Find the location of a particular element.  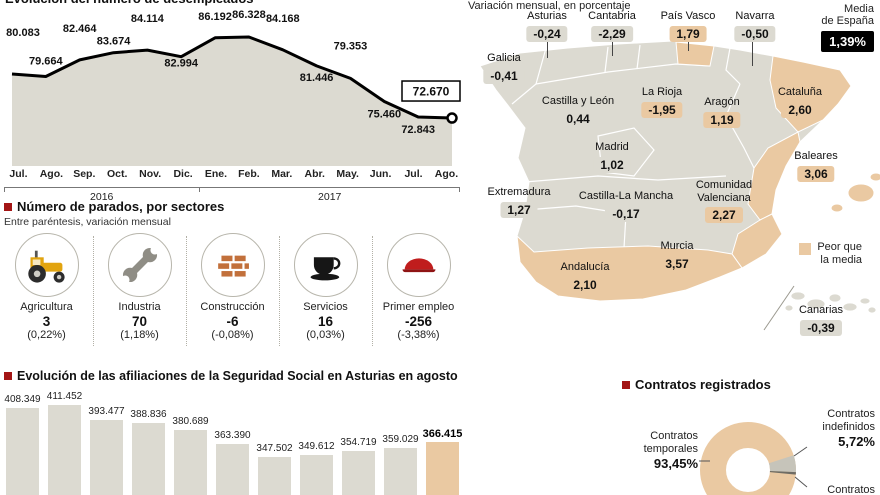

sector-label: Servicios is located at coordinates (325, 307).